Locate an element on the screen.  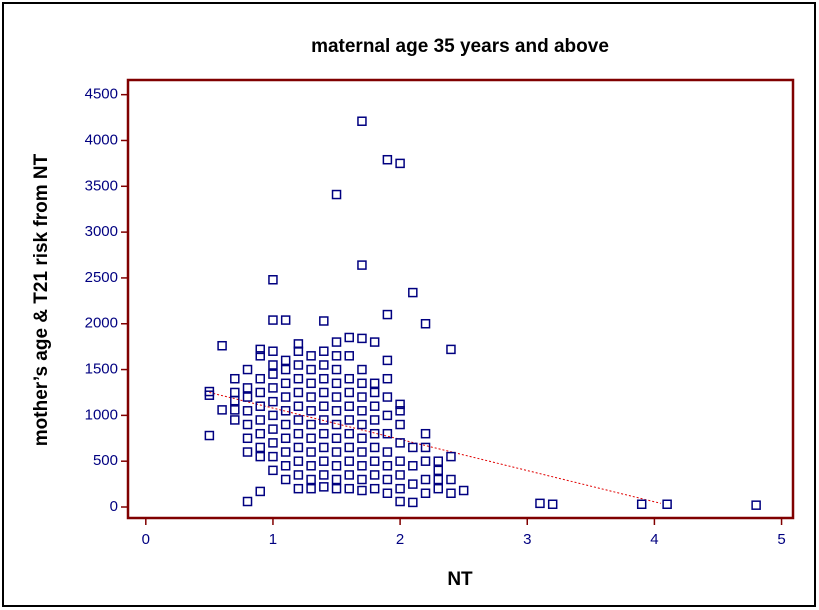
chart-title: maternal age 35 years and above is located at coordinates (460, 46).